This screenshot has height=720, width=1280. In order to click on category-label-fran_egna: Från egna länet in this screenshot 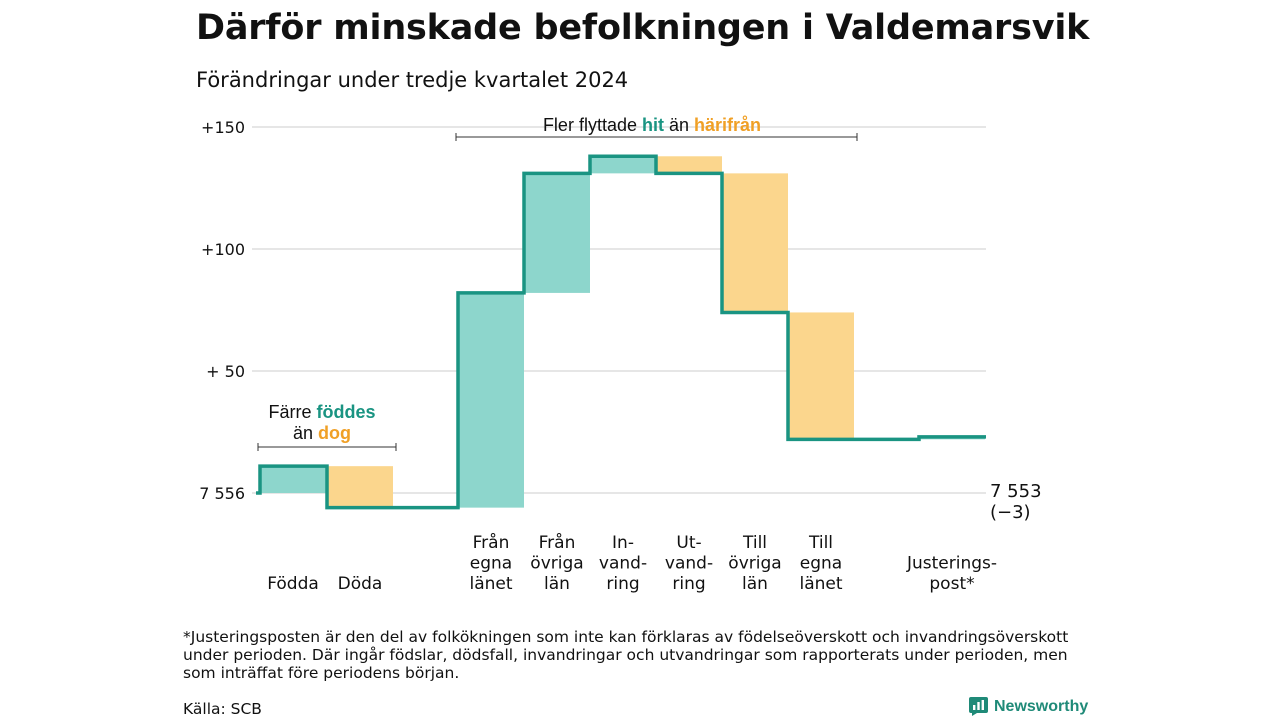, I will do `click(490, 563)`.